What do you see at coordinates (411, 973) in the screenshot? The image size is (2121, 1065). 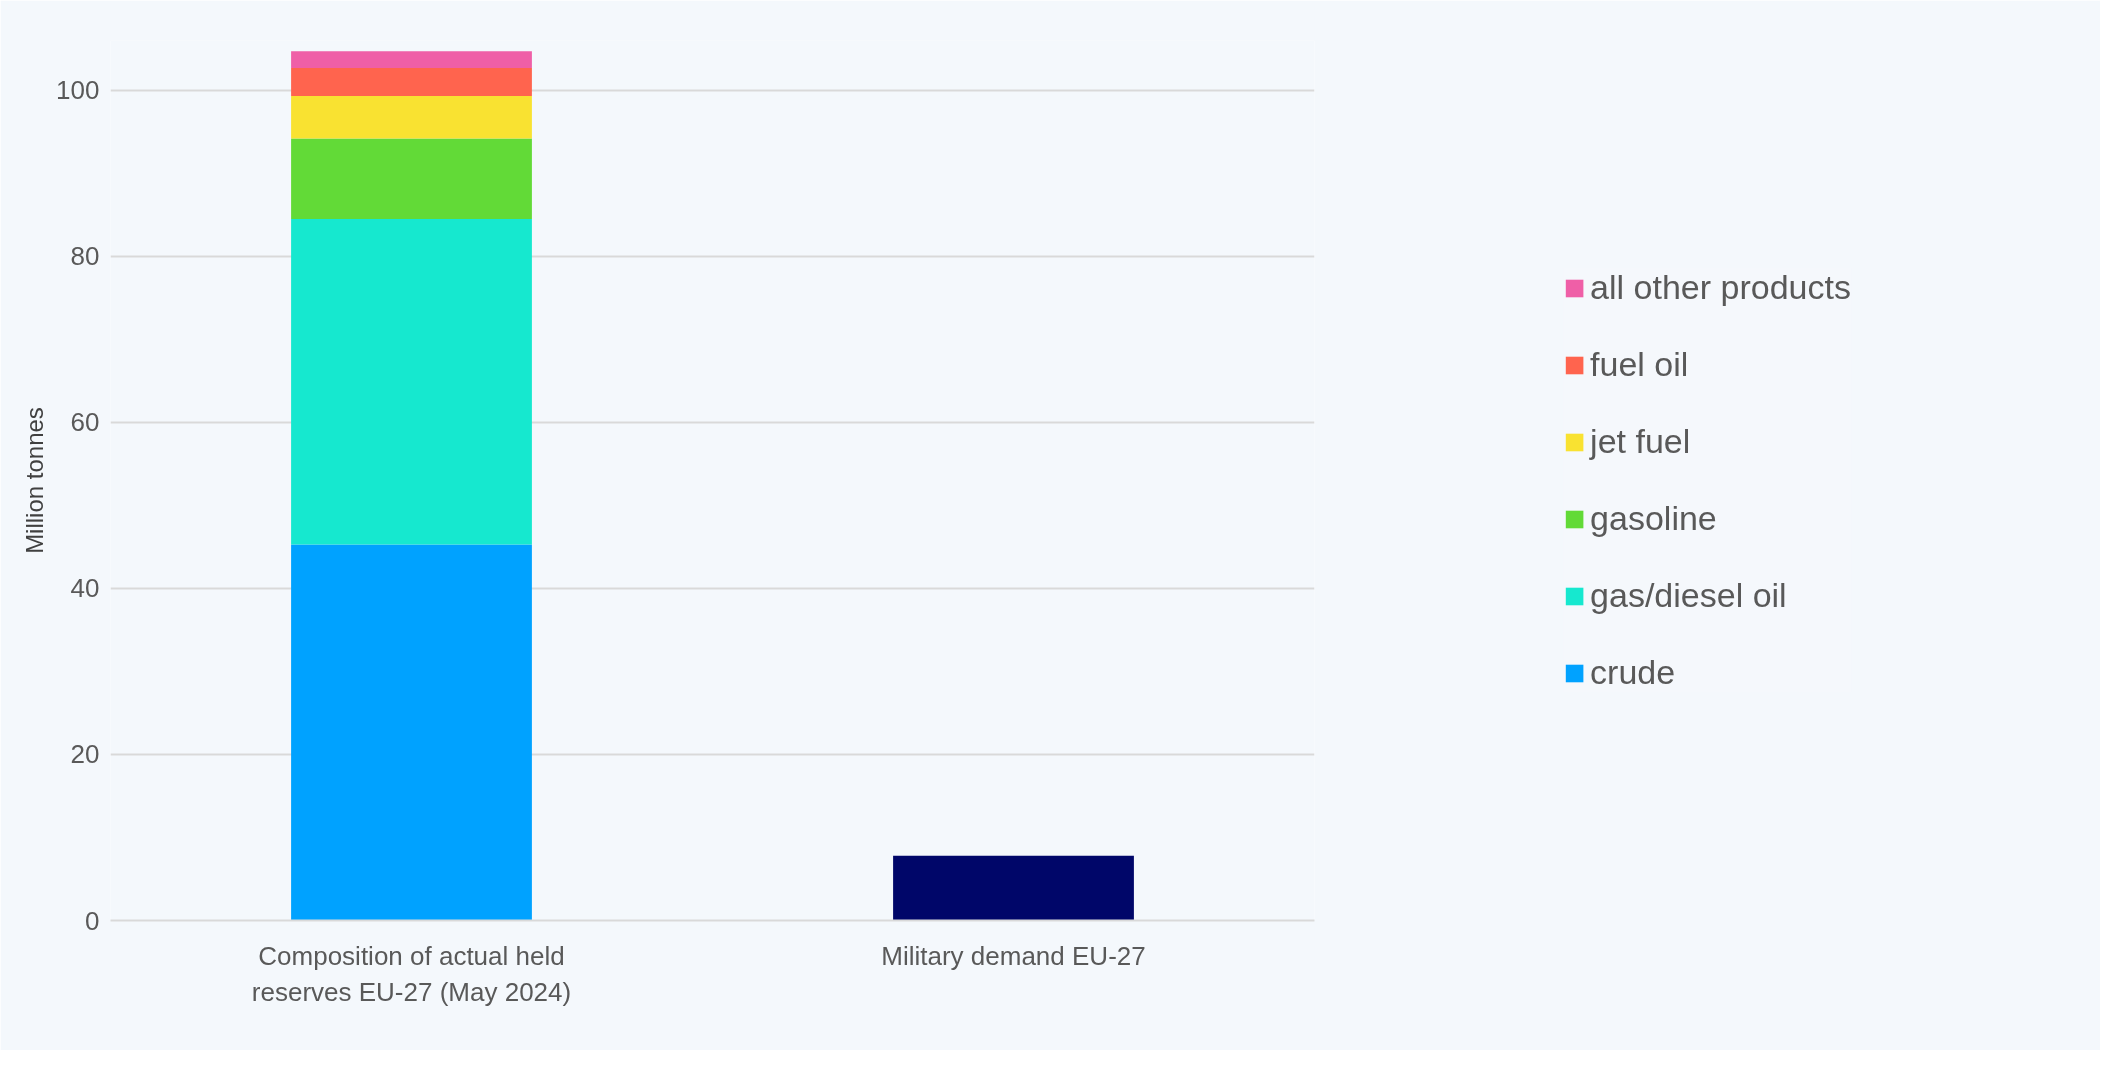 I see `x-tick-label: Composition of actual held reserves EU-27 (May 2024)` at bounding box center [411, 973].